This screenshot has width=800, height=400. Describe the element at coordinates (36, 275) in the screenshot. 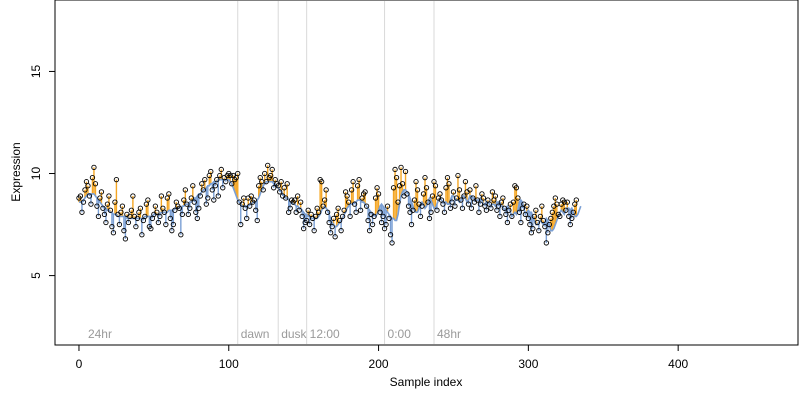

I see `y-tick-label: 5` at that location.